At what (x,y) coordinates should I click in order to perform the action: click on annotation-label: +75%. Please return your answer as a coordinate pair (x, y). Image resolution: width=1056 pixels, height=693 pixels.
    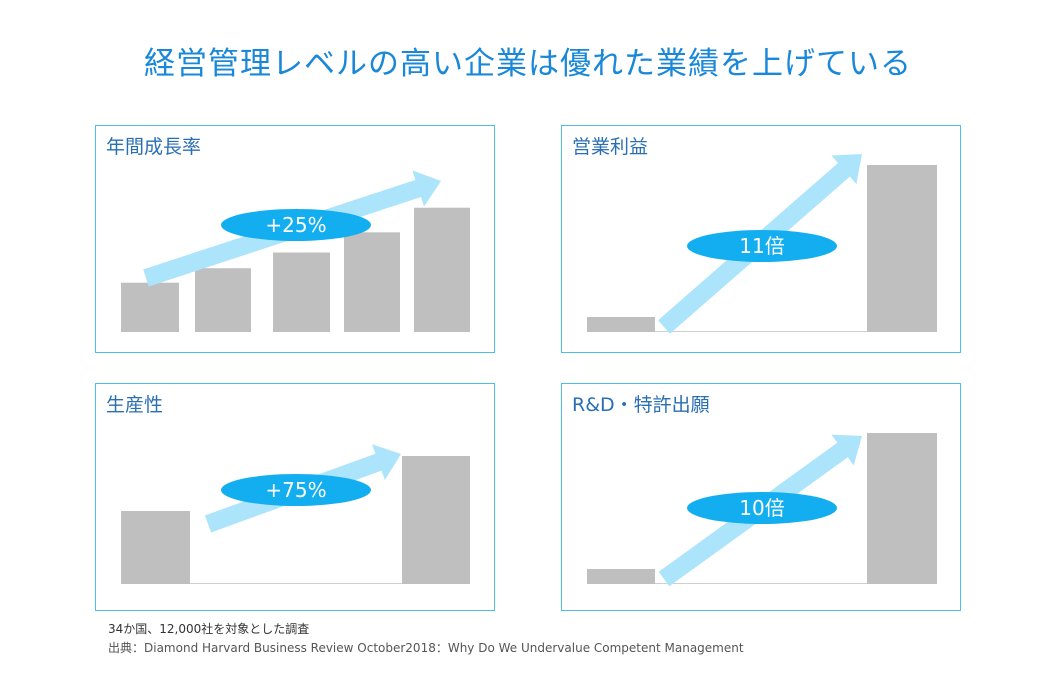
    Looking at the image, I should click on (295, 490).